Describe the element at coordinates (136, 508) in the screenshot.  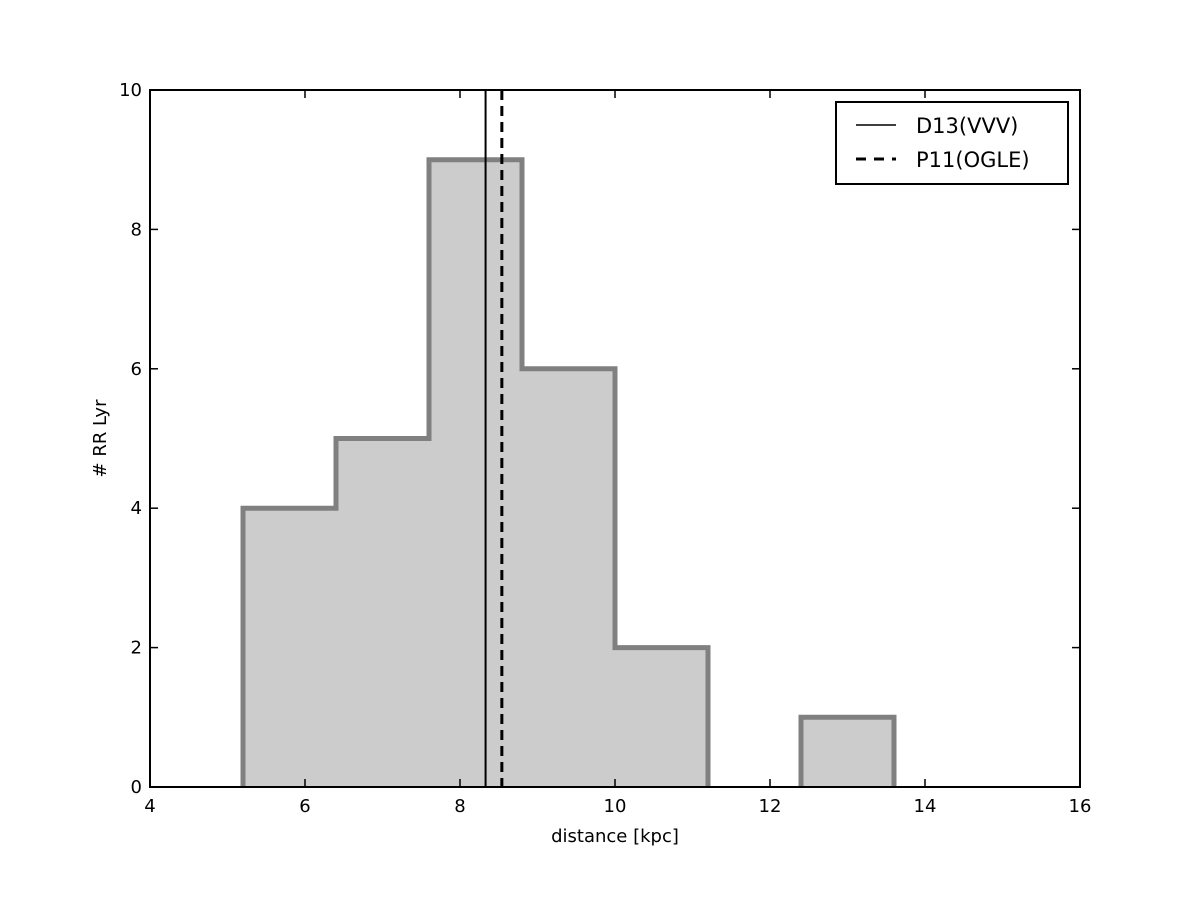
I see `y-tick-label: 4` at that location.